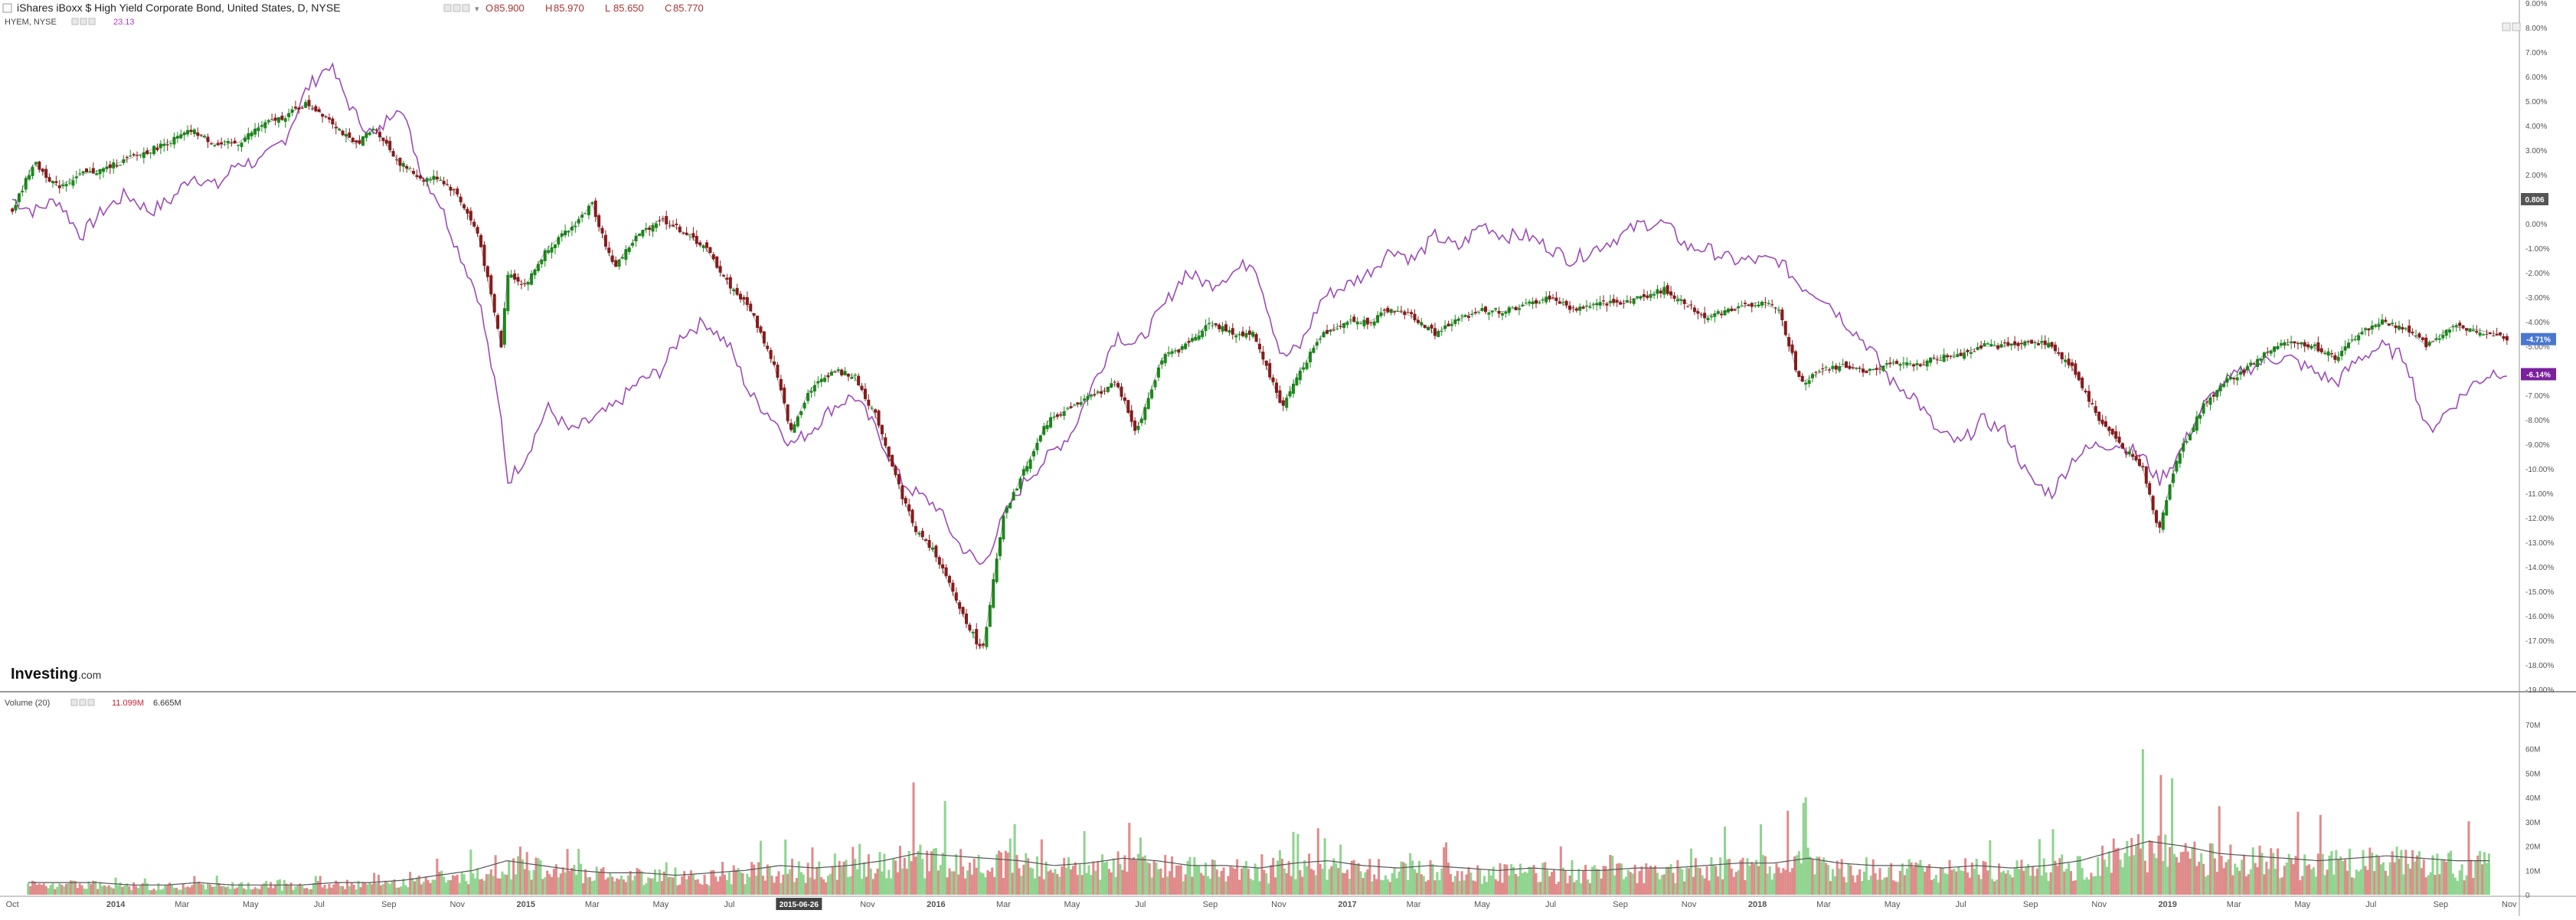 The image size is (2576, 920). Describe the element at coordinates (457, 904) in the screenshot. I see `time-tick-label: Nov` at that location.